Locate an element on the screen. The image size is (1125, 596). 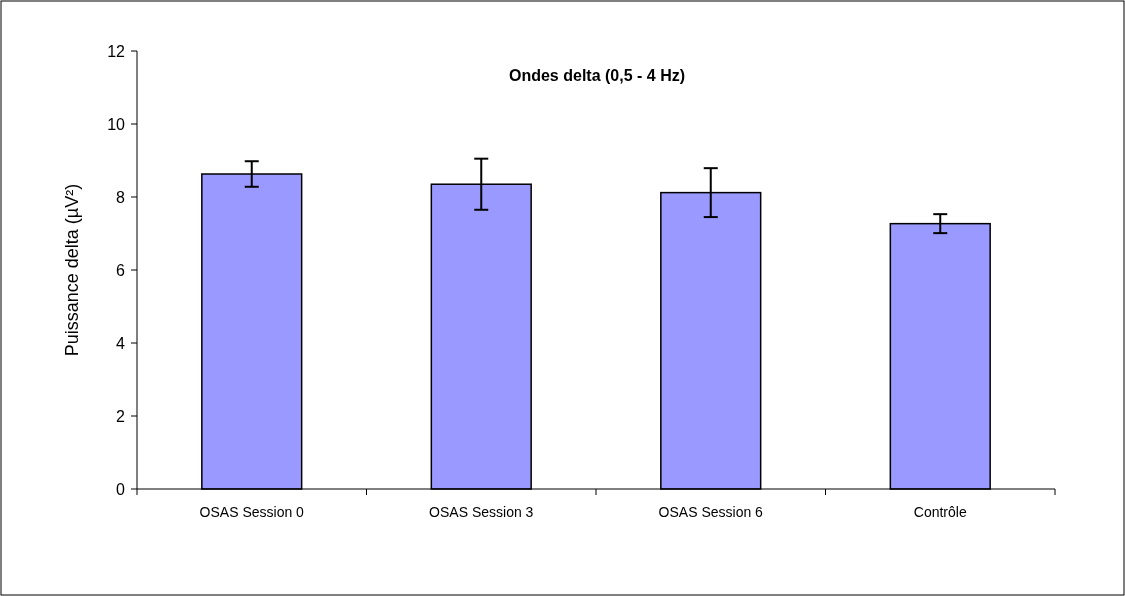
y-tick-label: 6 is located at coordinates (121, 270).